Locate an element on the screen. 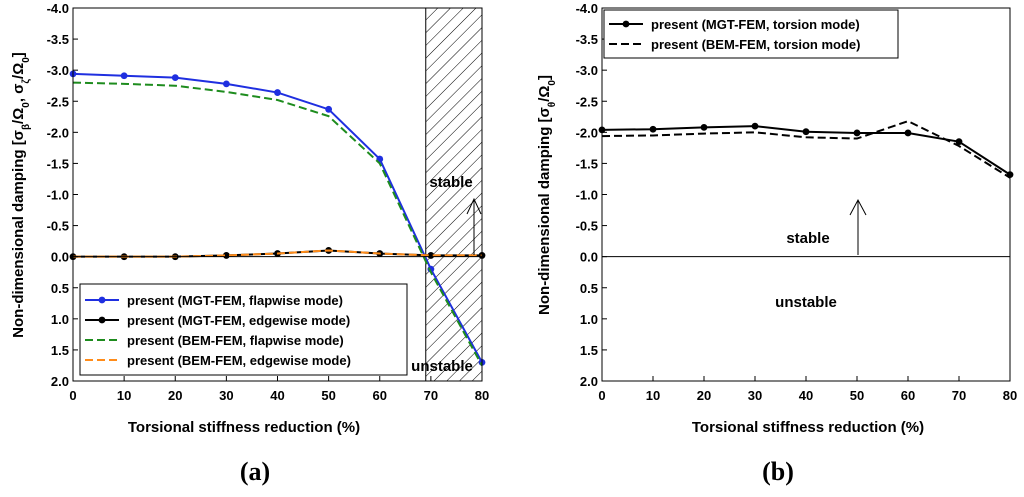  stable-label-a: stable is located at coordinates (450, 182).